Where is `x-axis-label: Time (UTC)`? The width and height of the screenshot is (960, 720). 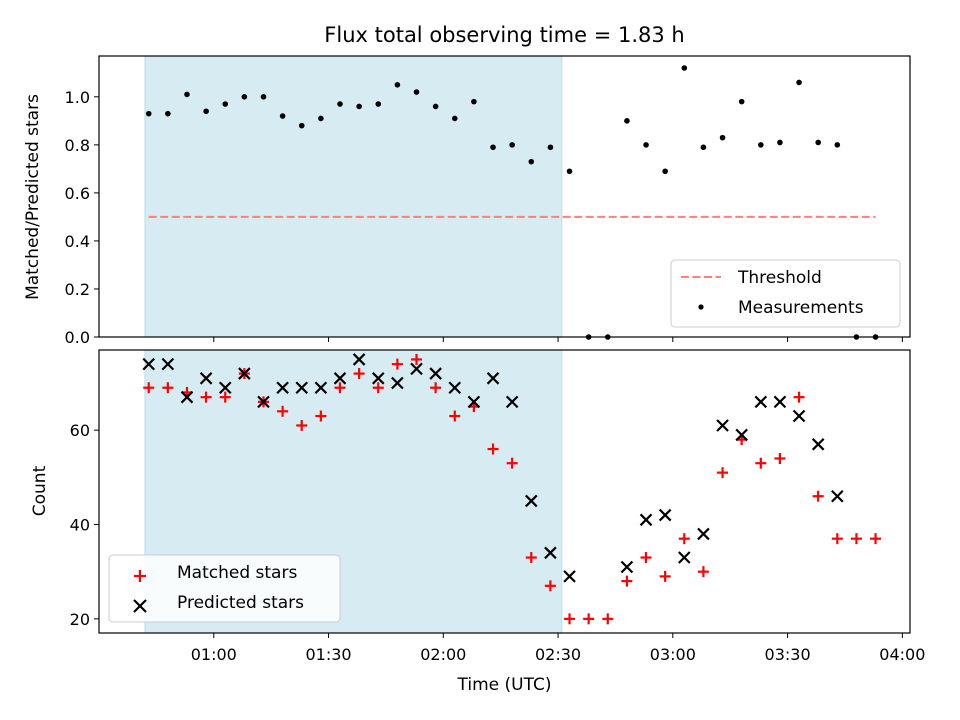
x-axis-label: Time (UTC) is located at coordinates (504, 685).